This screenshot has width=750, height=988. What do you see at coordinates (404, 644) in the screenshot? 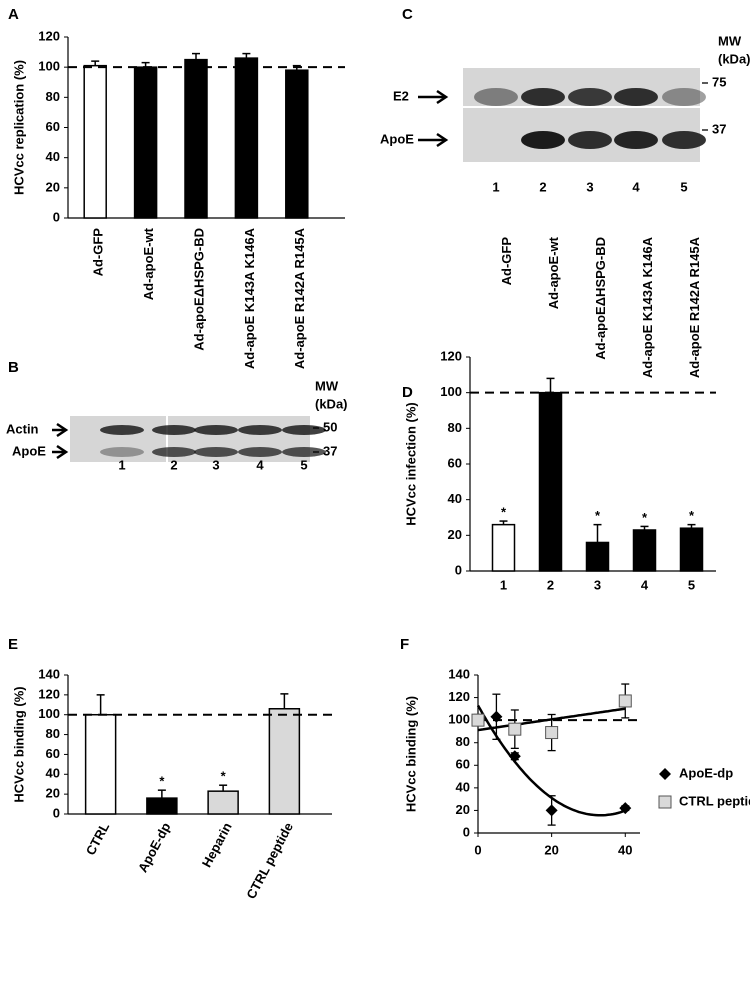
I see `panel-label: F` at bounding box center [404, 644].